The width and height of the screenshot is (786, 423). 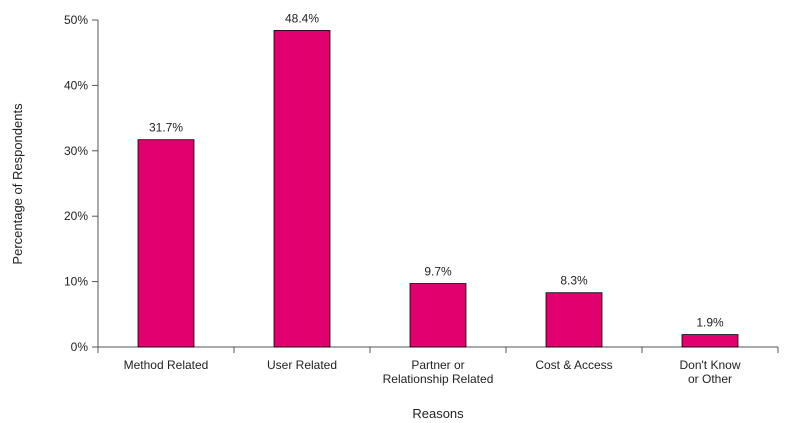 What do you see at coordinates (76, 20) in the screenshot?
I see `y-tick-label-50: 50%` at bounding box center [76, 20].